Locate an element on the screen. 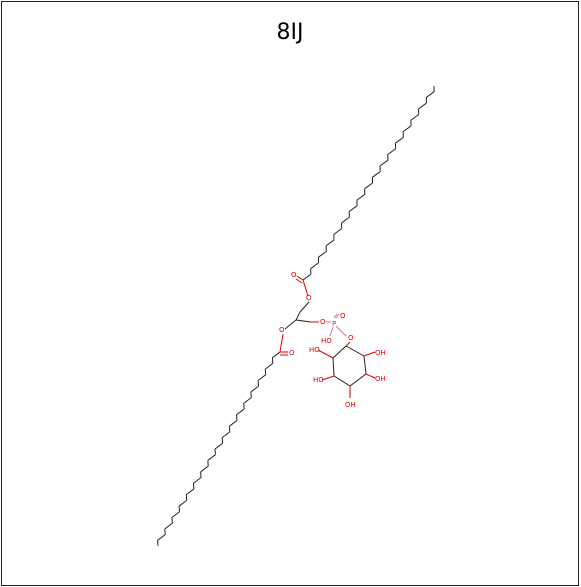 This screenshot has width=581, height=587. glycerol-c2-c3 is located at coordinates (303, 321).